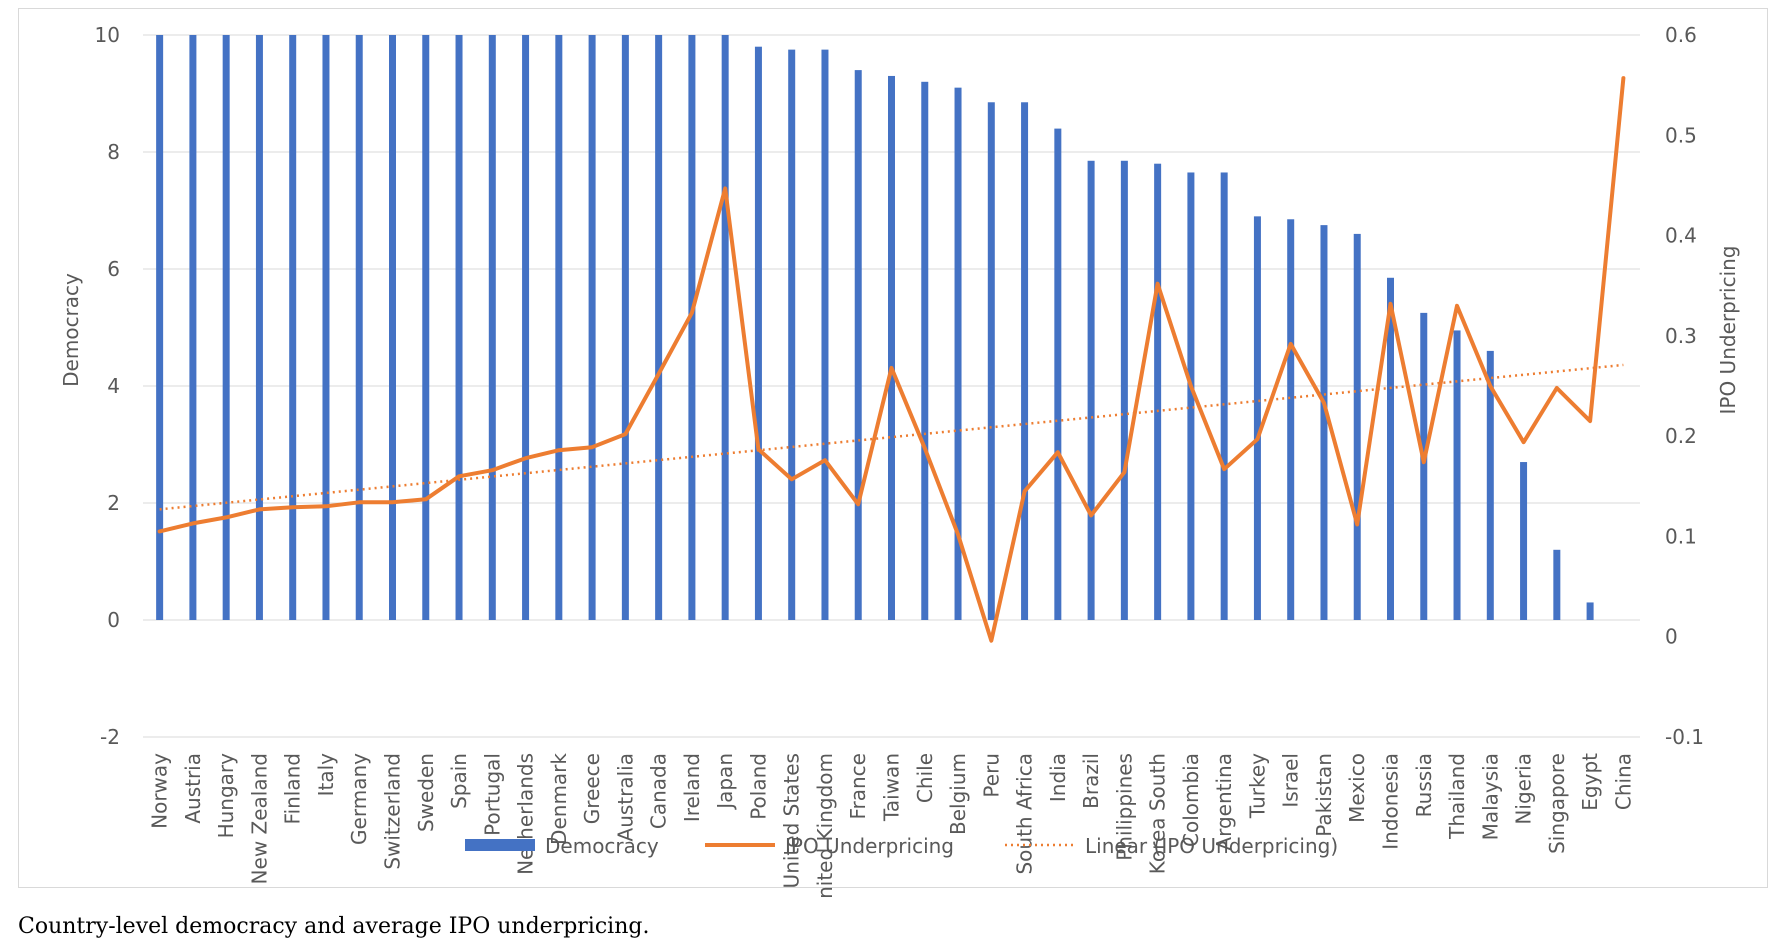  What do you see at coordinates (559, 799) in the screenshot?
I see `x-tick-label: Denmark` at bounding box center [559, 799].